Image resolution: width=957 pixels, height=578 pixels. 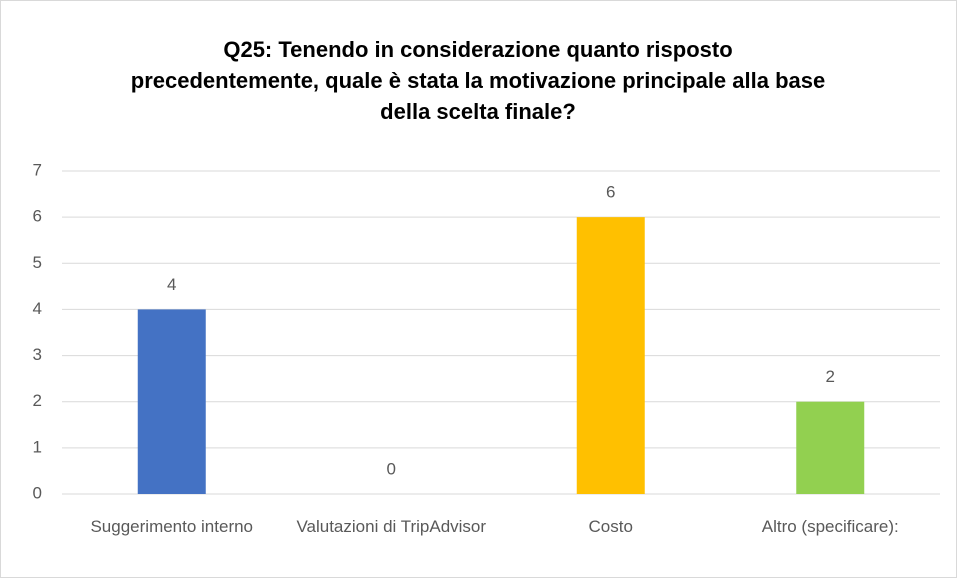 I want to click on y-tick-label: 0, so click(x=37, y=492).